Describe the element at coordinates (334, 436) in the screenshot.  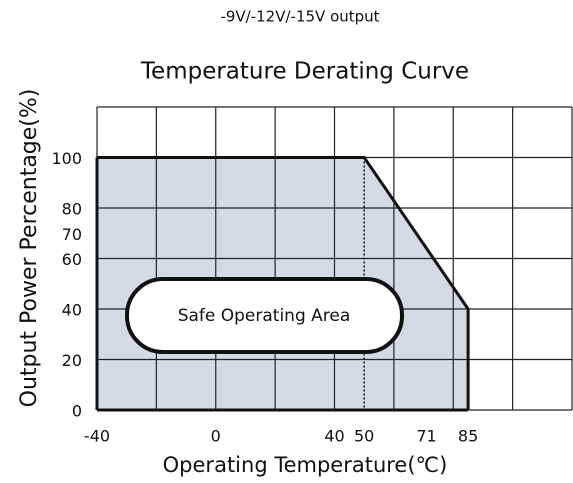
I see `x-tick-label: 40` at that location.